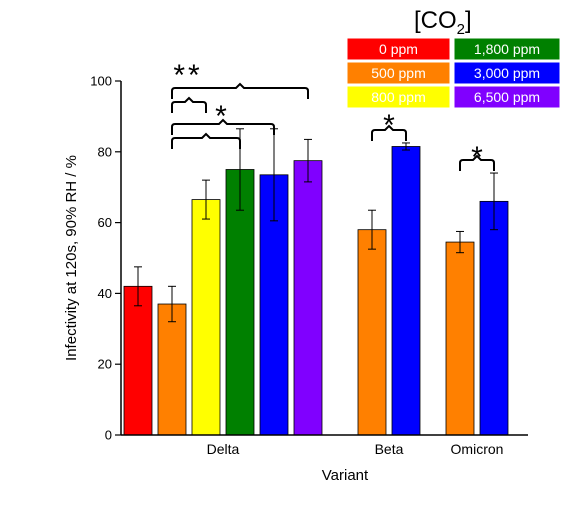 The image size is (586, 517). Describe the element at coordinates (105, 151) in the screenshot. I see `y-tick-label: 80` at that location.